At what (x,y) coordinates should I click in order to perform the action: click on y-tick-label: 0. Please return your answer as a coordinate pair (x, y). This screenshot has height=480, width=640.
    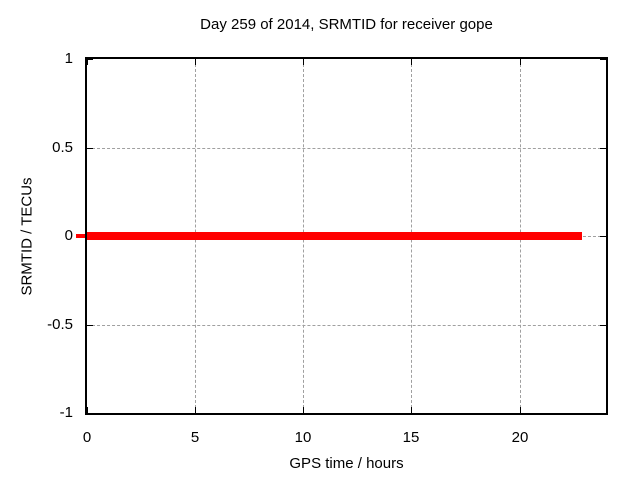
    Looking at the image, I should click on (68, 235).